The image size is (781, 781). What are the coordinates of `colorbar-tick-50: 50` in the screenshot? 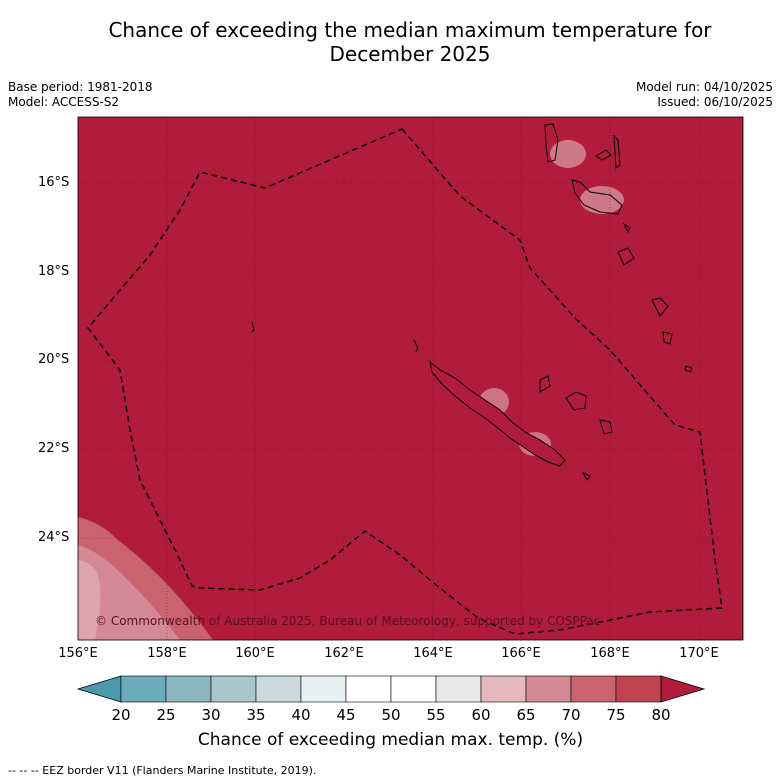 It's located at (391, 715).